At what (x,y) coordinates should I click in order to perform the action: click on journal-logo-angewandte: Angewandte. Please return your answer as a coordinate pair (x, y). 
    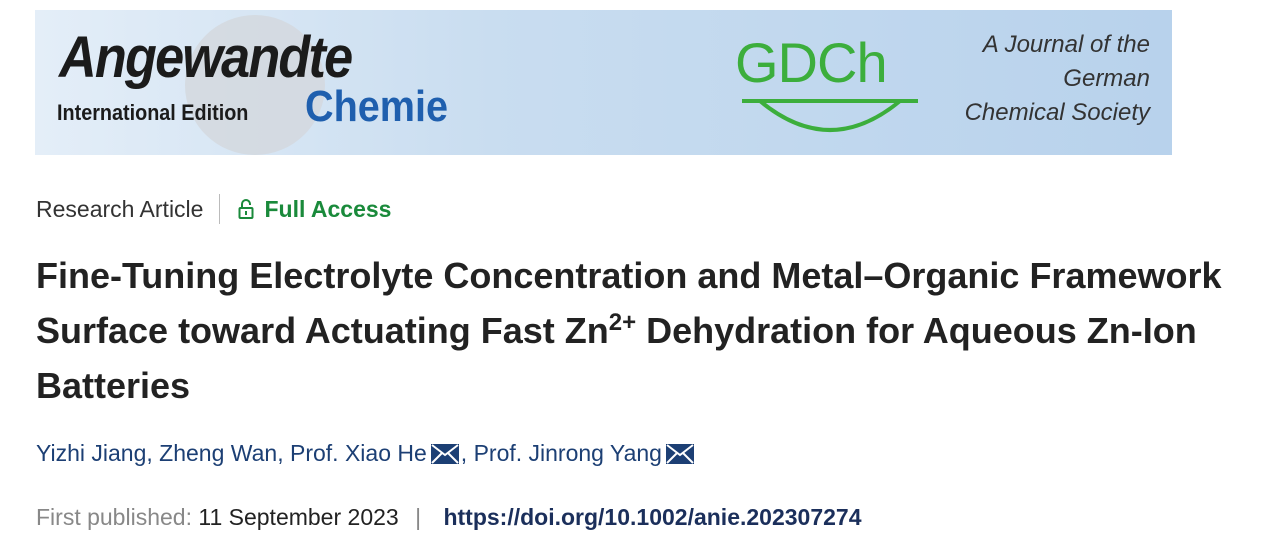
    Looking at the image, I should click on (206, 57).